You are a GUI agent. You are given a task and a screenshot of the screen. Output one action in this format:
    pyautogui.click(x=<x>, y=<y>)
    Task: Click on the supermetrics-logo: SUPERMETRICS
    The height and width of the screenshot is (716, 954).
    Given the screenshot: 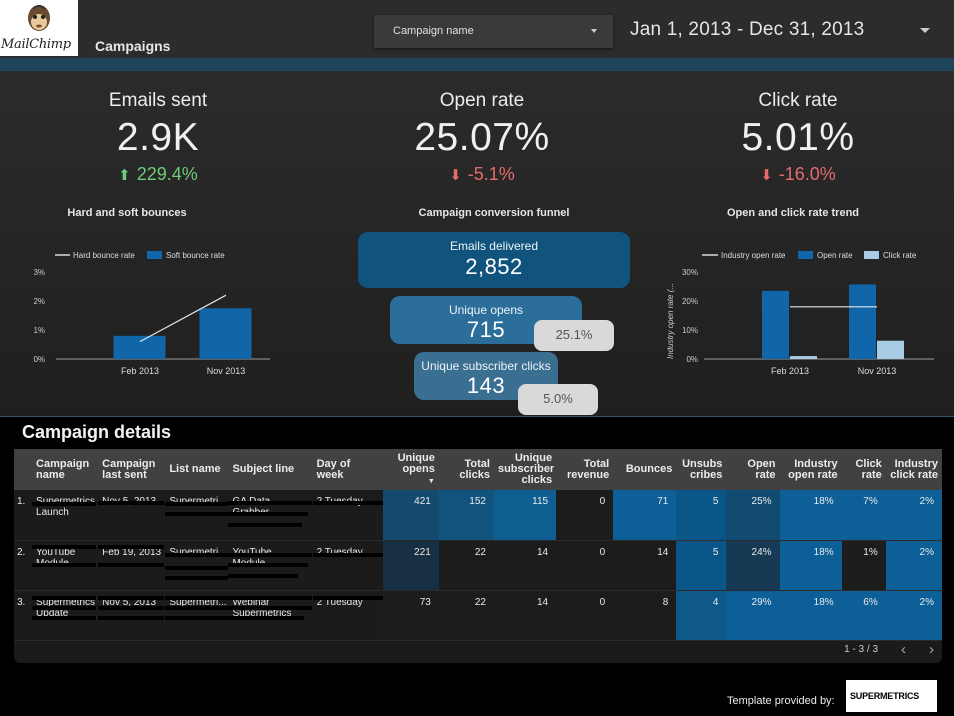 What is the action you would take?
    pyautogui.click(x=891, y=696)
    